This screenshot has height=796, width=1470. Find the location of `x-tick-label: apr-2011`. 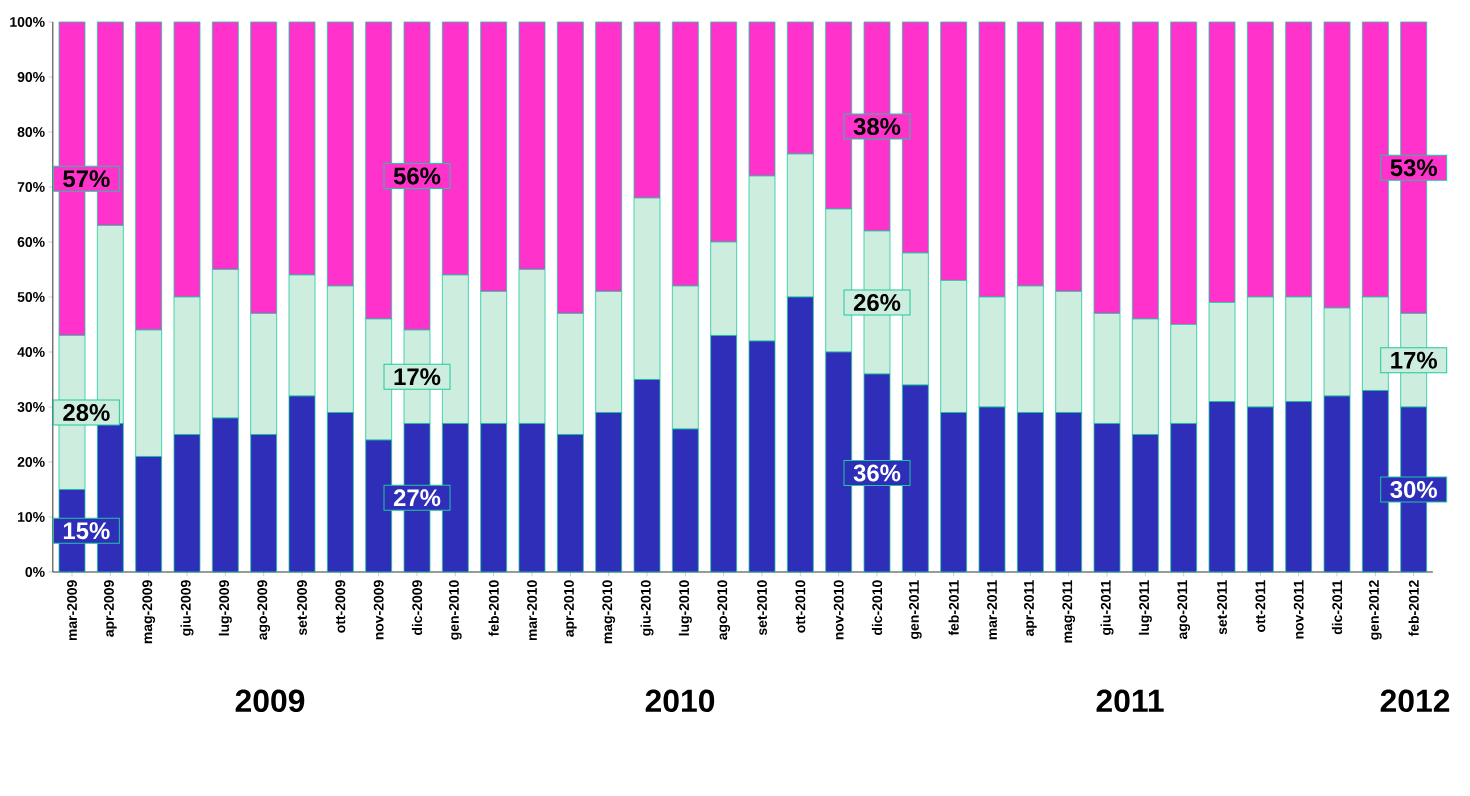

x-tick-label: apr-2011 is located at coordinates (1030, 608).